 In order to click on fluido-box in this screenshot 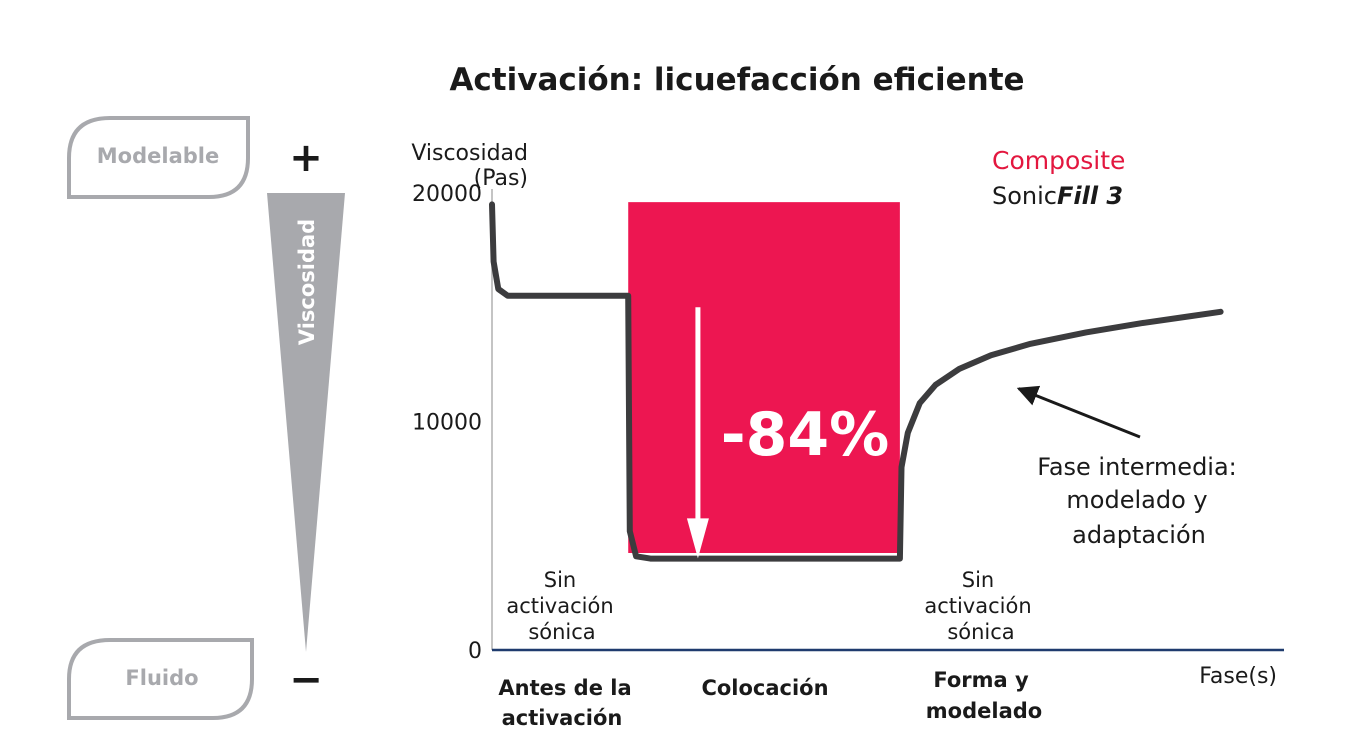, I will do `click(160, 679)`.